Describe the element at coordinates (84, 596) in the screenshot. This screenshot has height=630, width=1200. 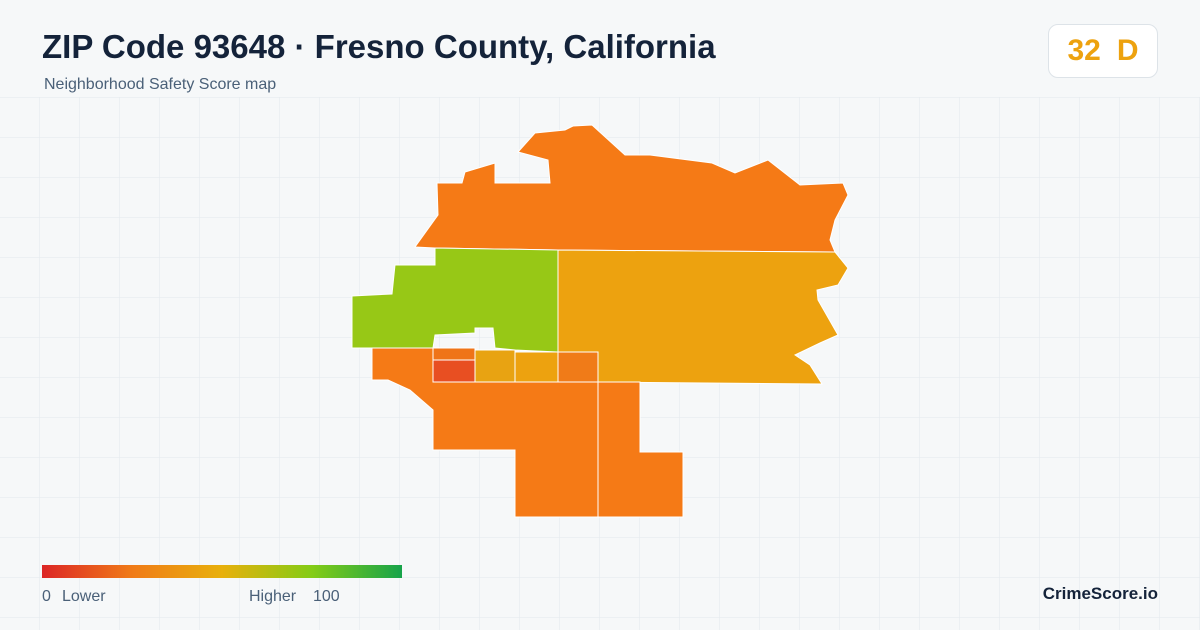
I see `legend-min-label: Lower` at that location.